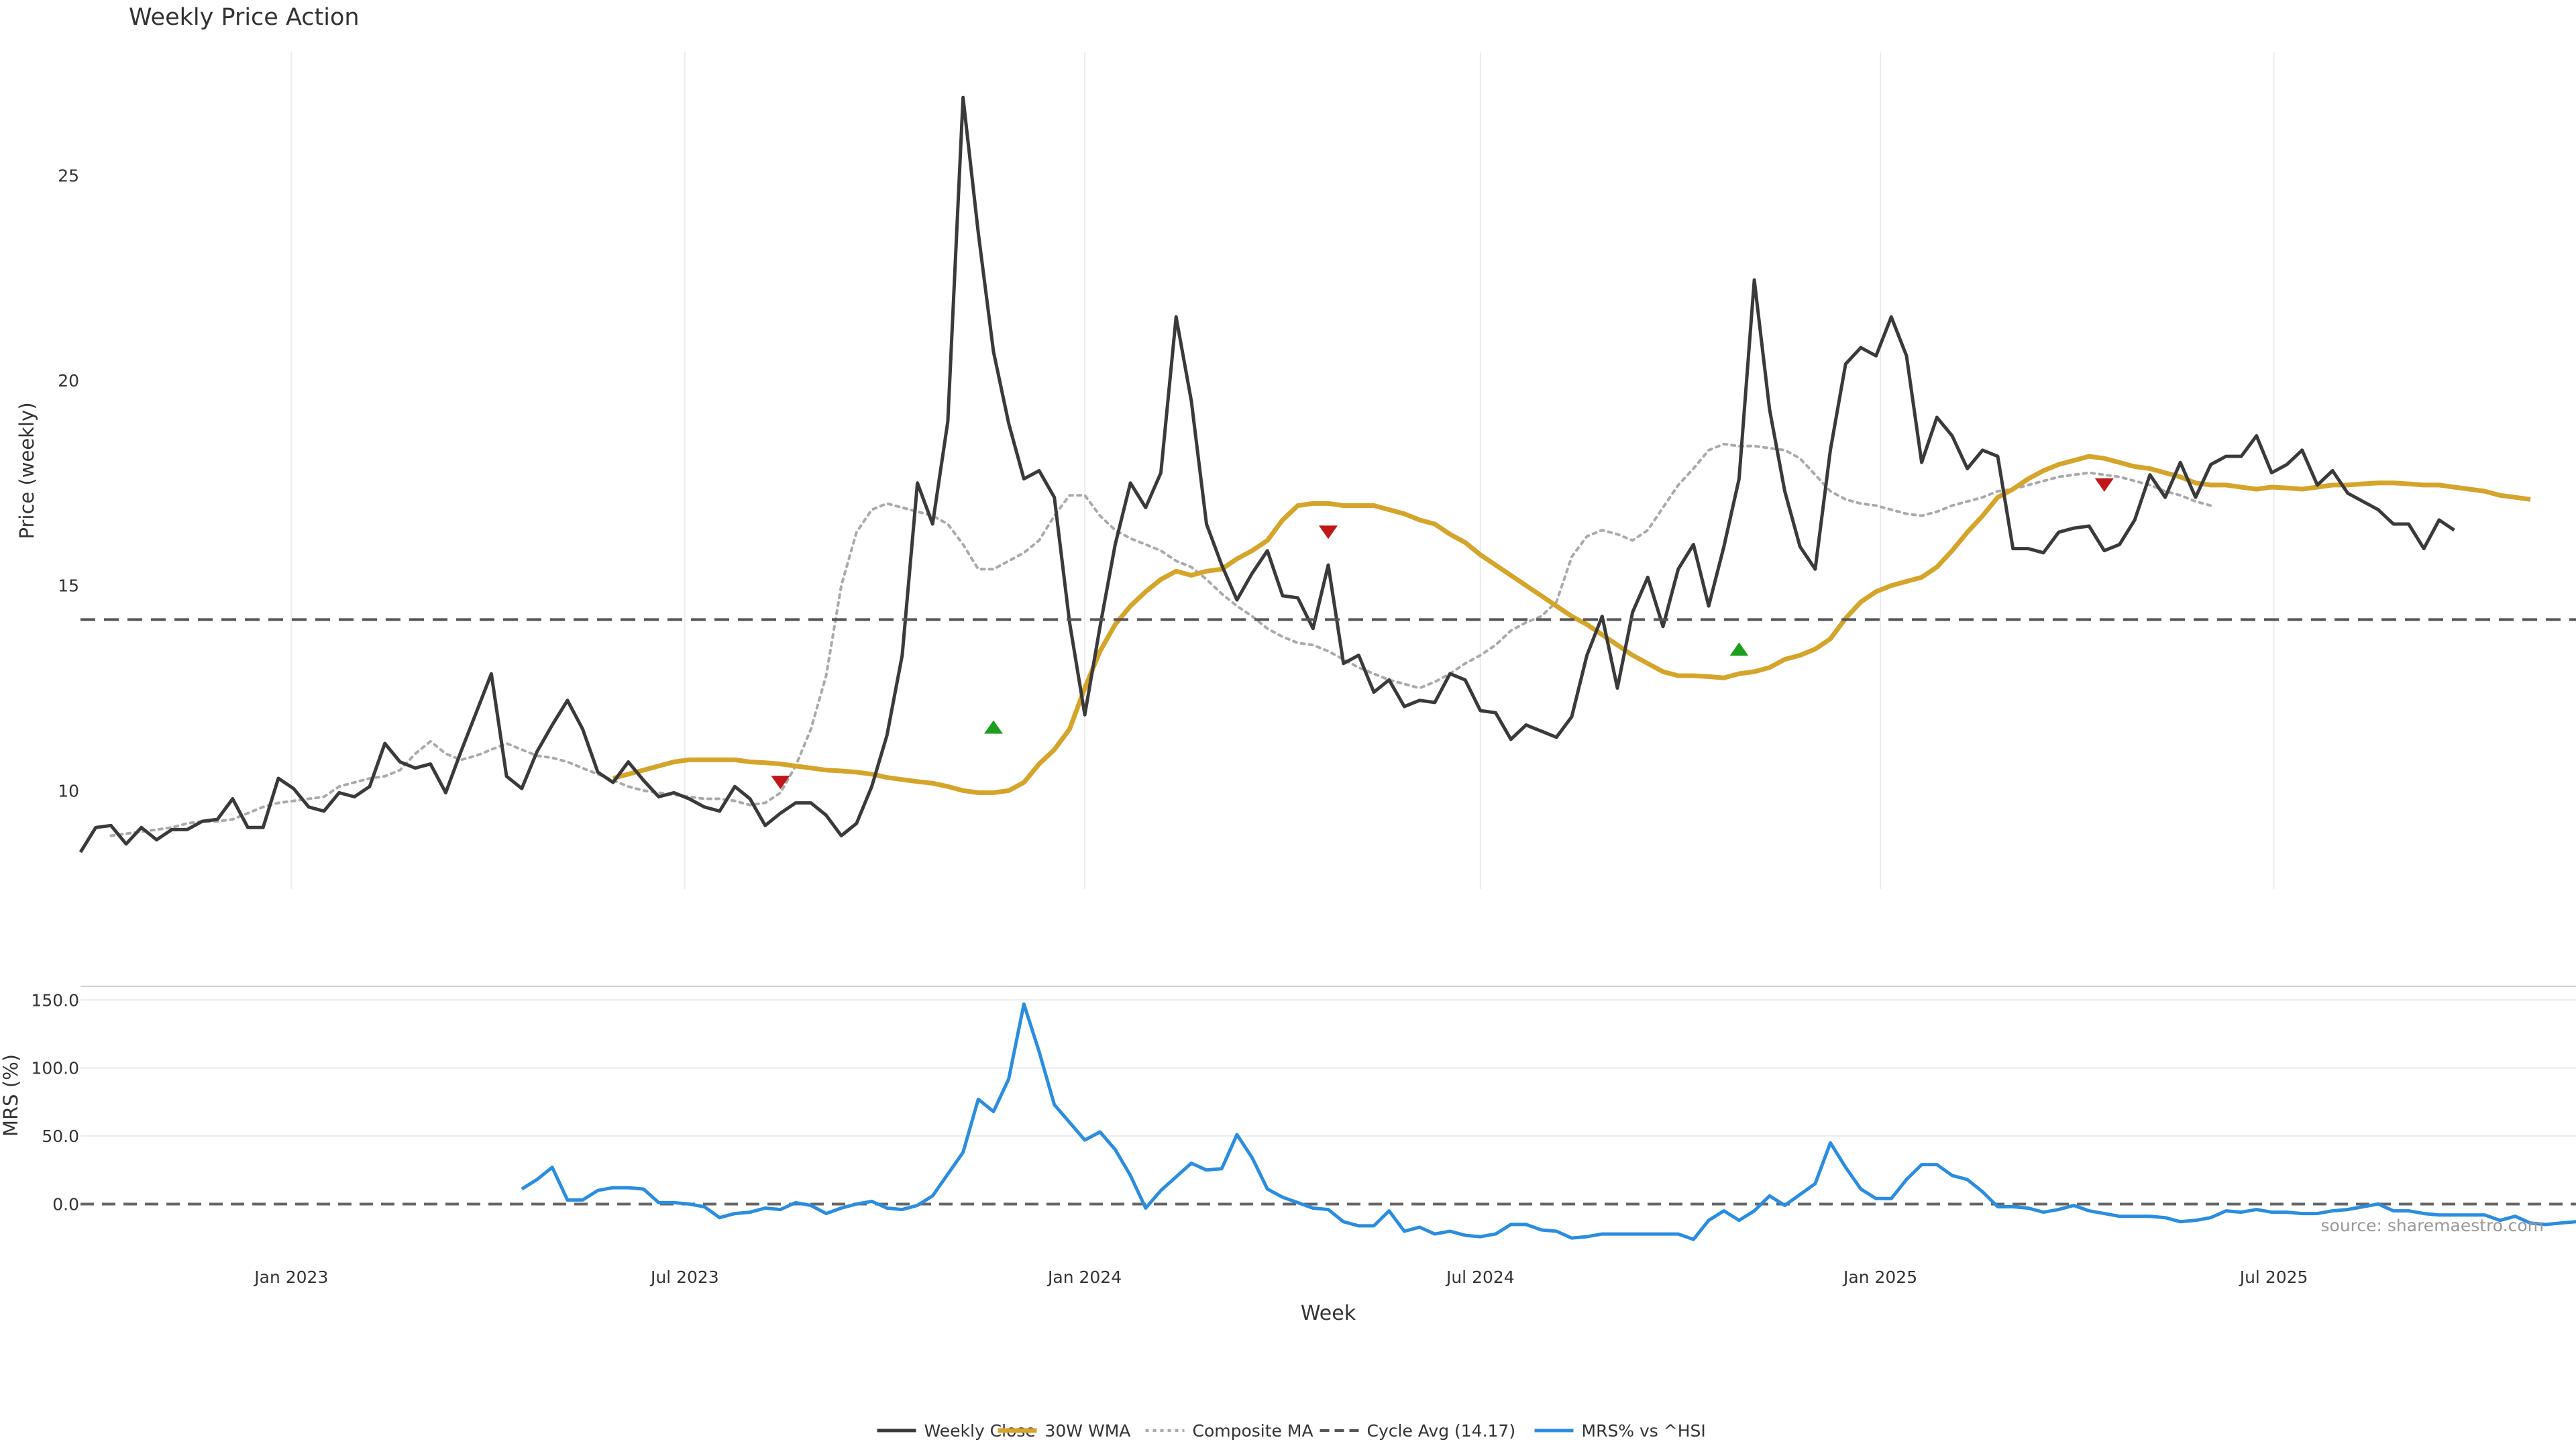 The image size is (2576, 1452). Describe the element at coordinates (68, 176) in the screenshot. I see `price-y-tick-label: 25` at that location.